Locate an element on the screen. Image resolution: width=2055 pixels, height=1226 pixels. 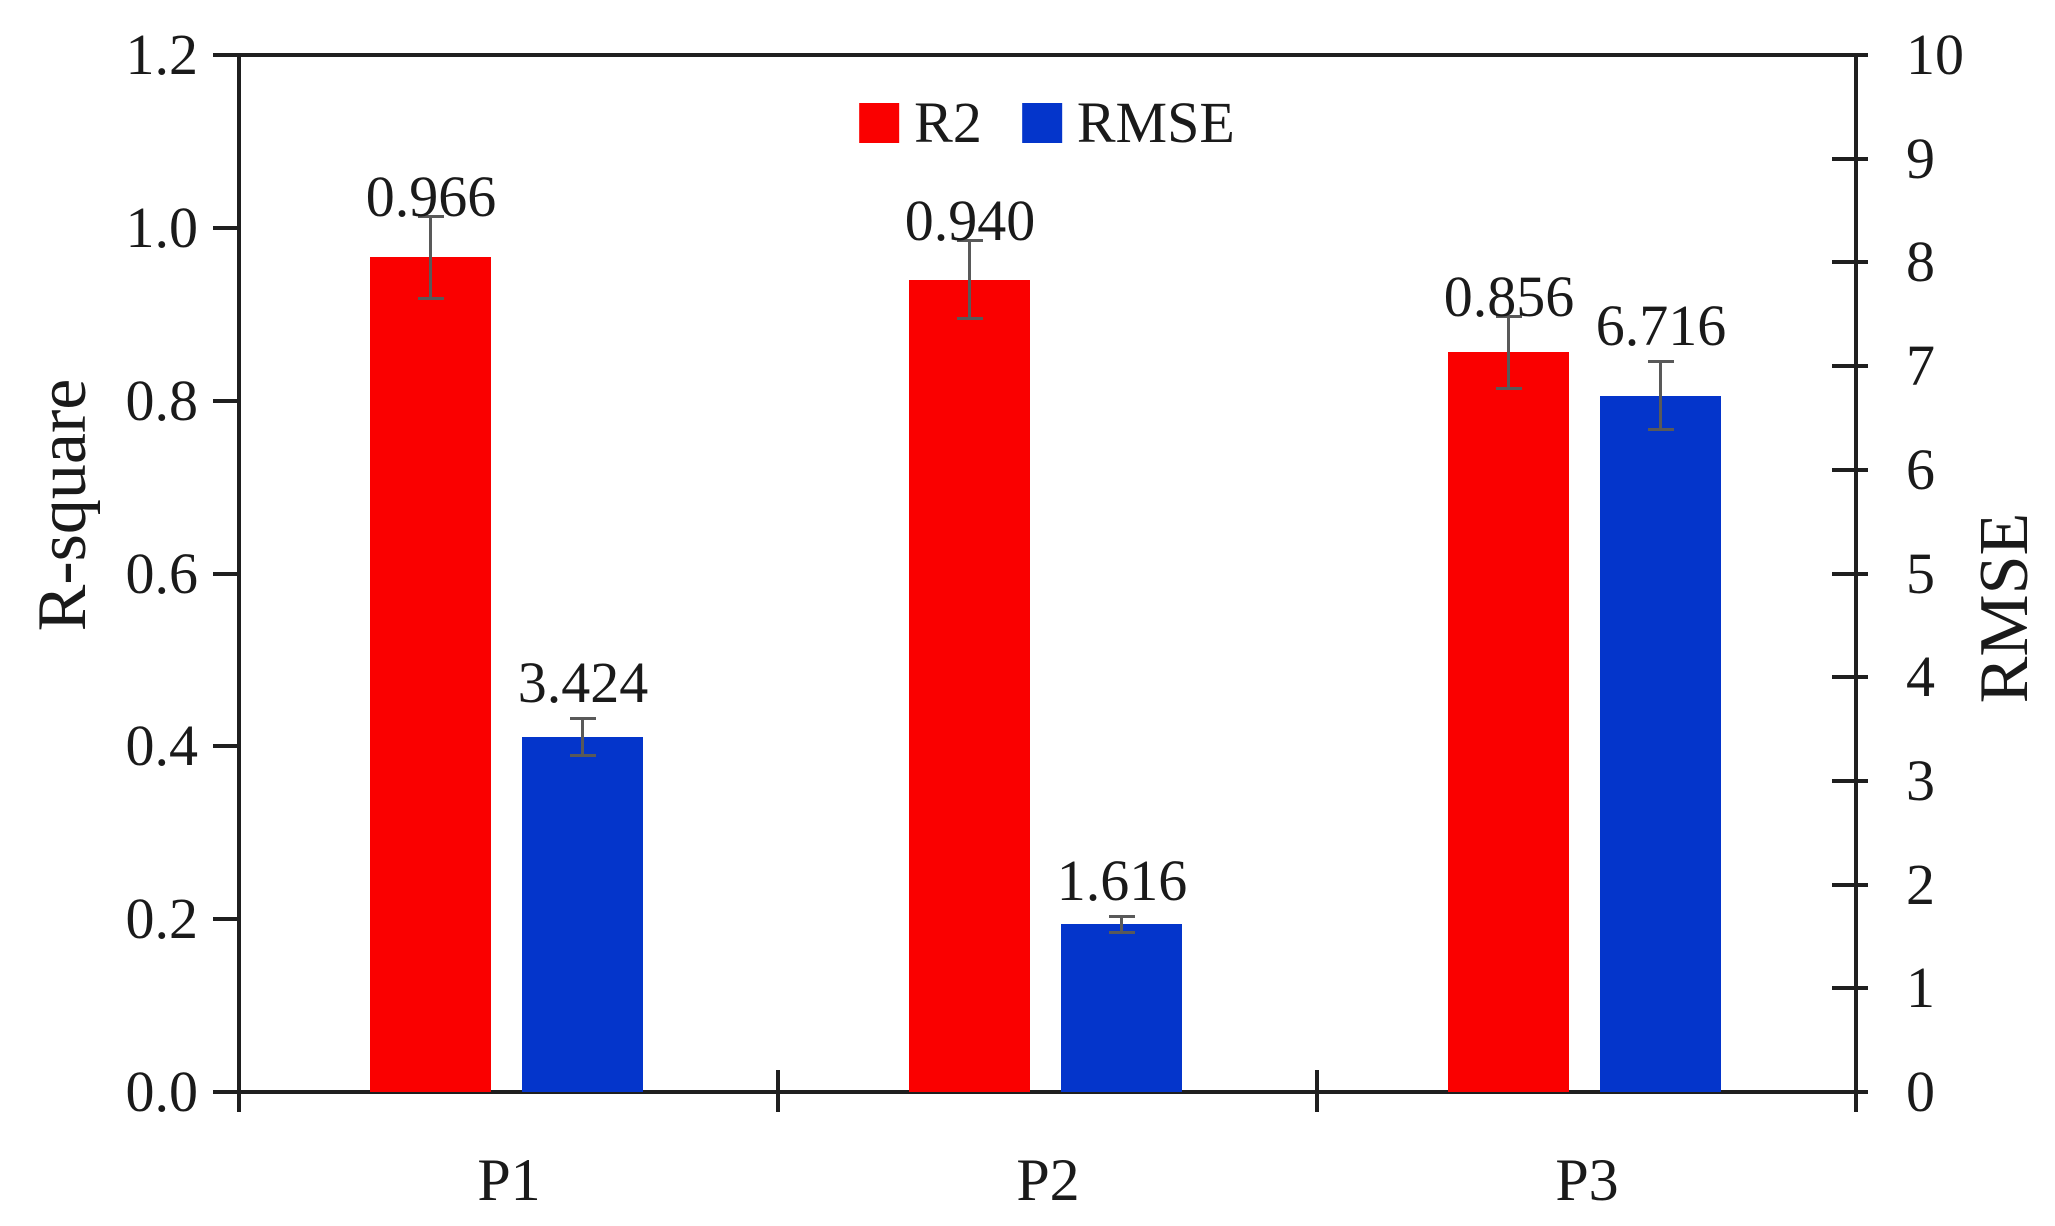
legend-item-rmse: RMSE is located at coordinates (1128, 122).